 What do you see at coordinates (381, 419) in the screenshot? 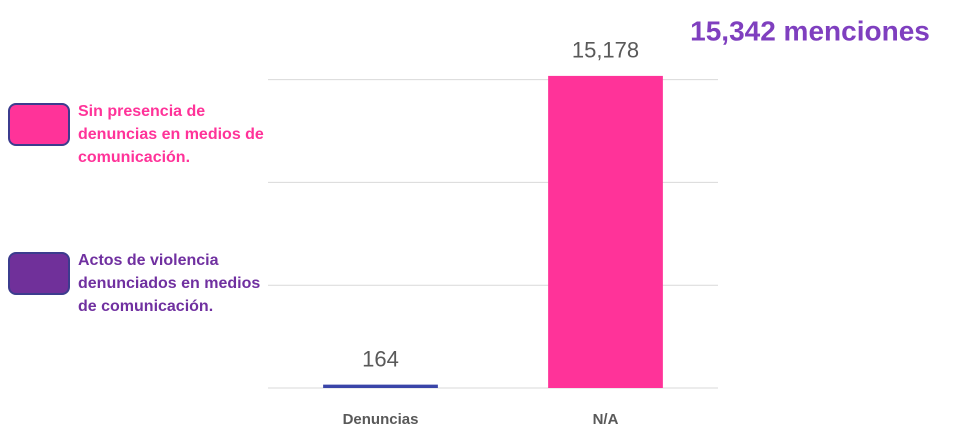
I see `x-tick-label: Denuncias` at bounding box center [381, 419].